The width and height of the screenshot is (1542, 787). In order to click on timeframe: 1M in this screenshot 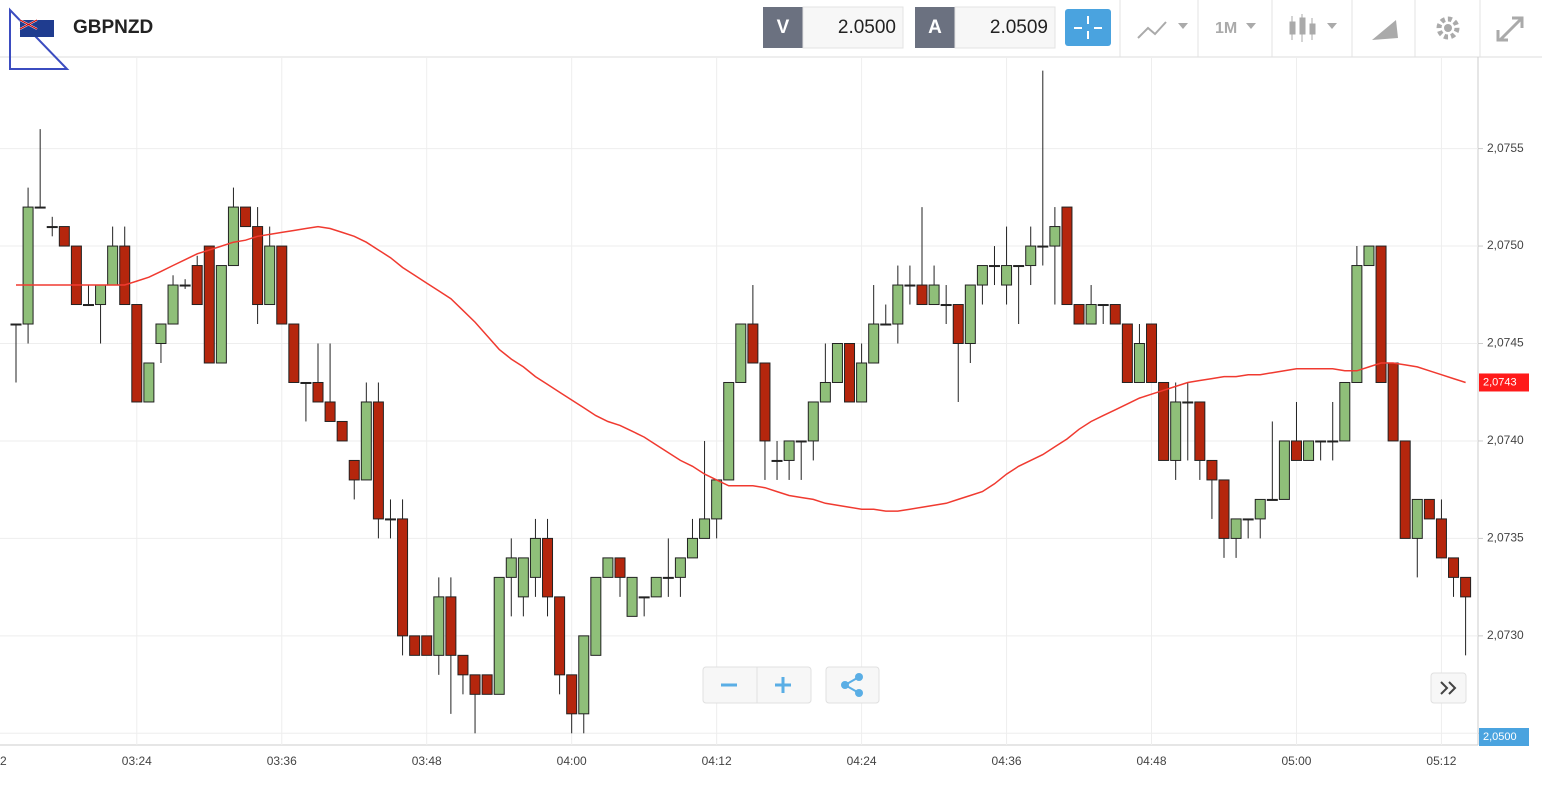, I will do `click(1226, 28)`.